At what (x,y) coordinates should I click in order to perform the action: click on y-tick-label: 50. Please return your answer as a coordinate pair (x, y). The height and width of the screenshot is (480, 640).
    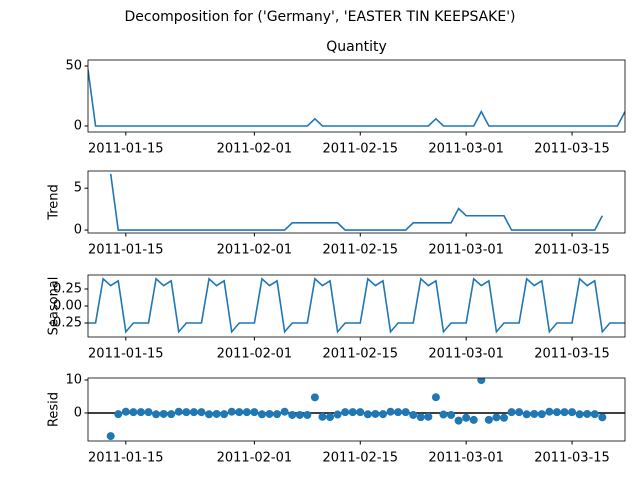
    Looking at the image, I should click on (73, 66).